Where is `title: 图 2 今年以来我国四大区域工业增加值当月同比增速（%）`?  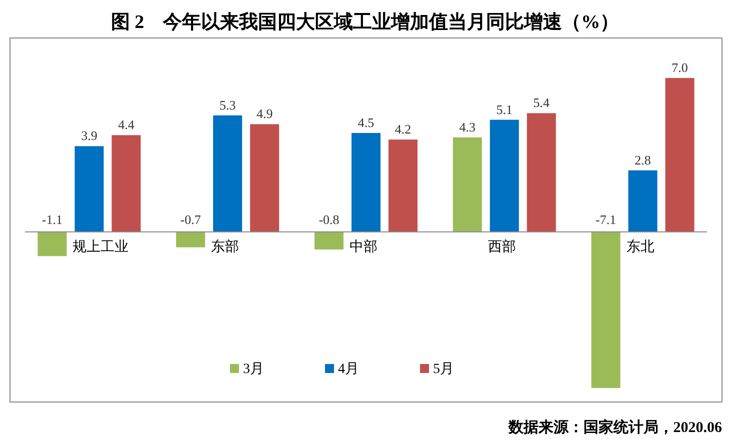 title: 图 2 今年以来我国四大区域工业增加值当月同比增速（%） is located at coordinates (365, 22).